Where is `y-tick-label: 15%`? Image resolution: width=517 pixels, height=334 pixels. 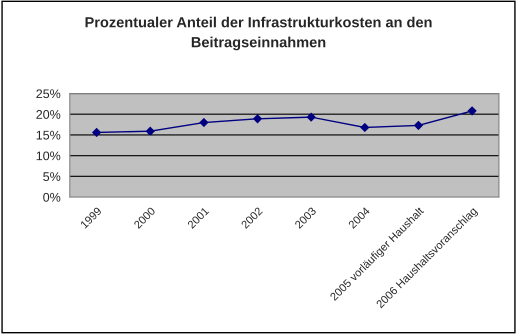
y-tick-label: 15% is located at coordinates (48, 135).